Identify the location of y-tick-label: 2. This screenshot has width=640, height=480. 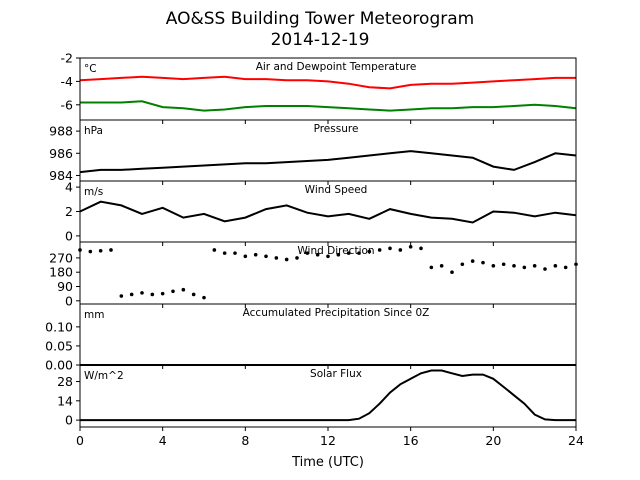
(69, 211).